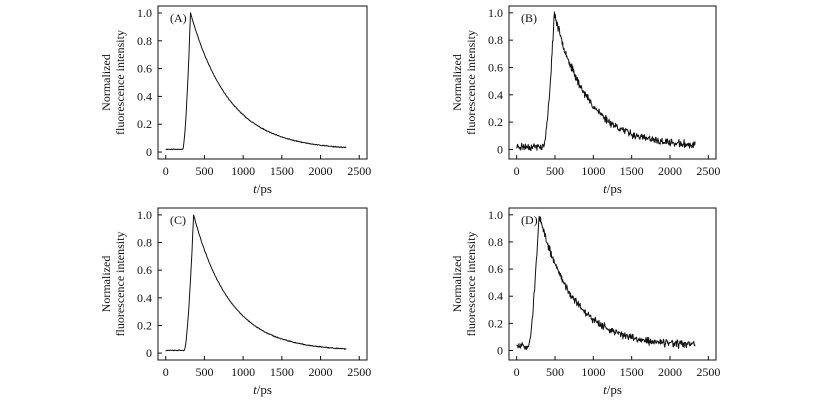 This screenshot has width=818, height=407. Describe the element at coordinates (178, 18) in the screenshot. I see `panel-label: (A)` at that location.